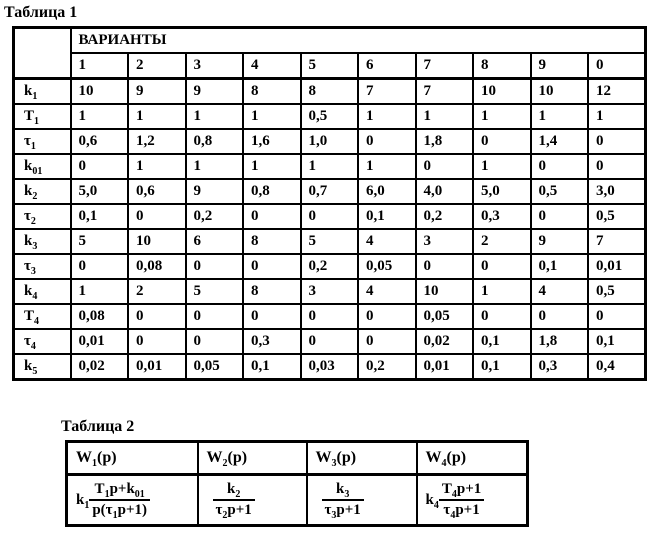 This screenshot has width=656, height=538. Describe the element at coordinates (157, 367) in the screenshot. I see `table1-cell: 0,01` at that location.